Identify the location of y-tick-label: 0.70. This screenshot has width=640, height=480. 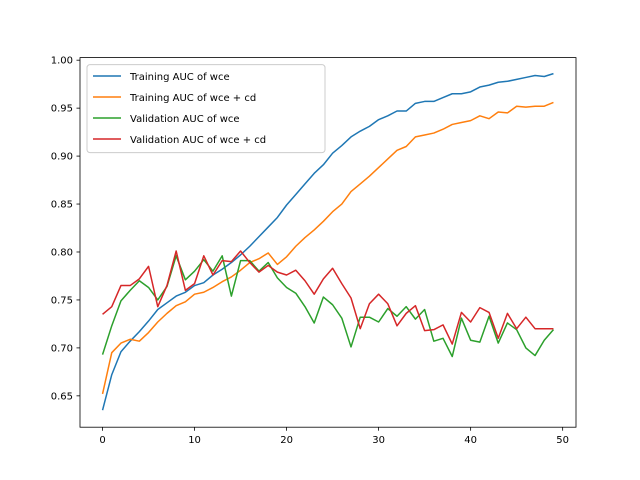
(62, 348).